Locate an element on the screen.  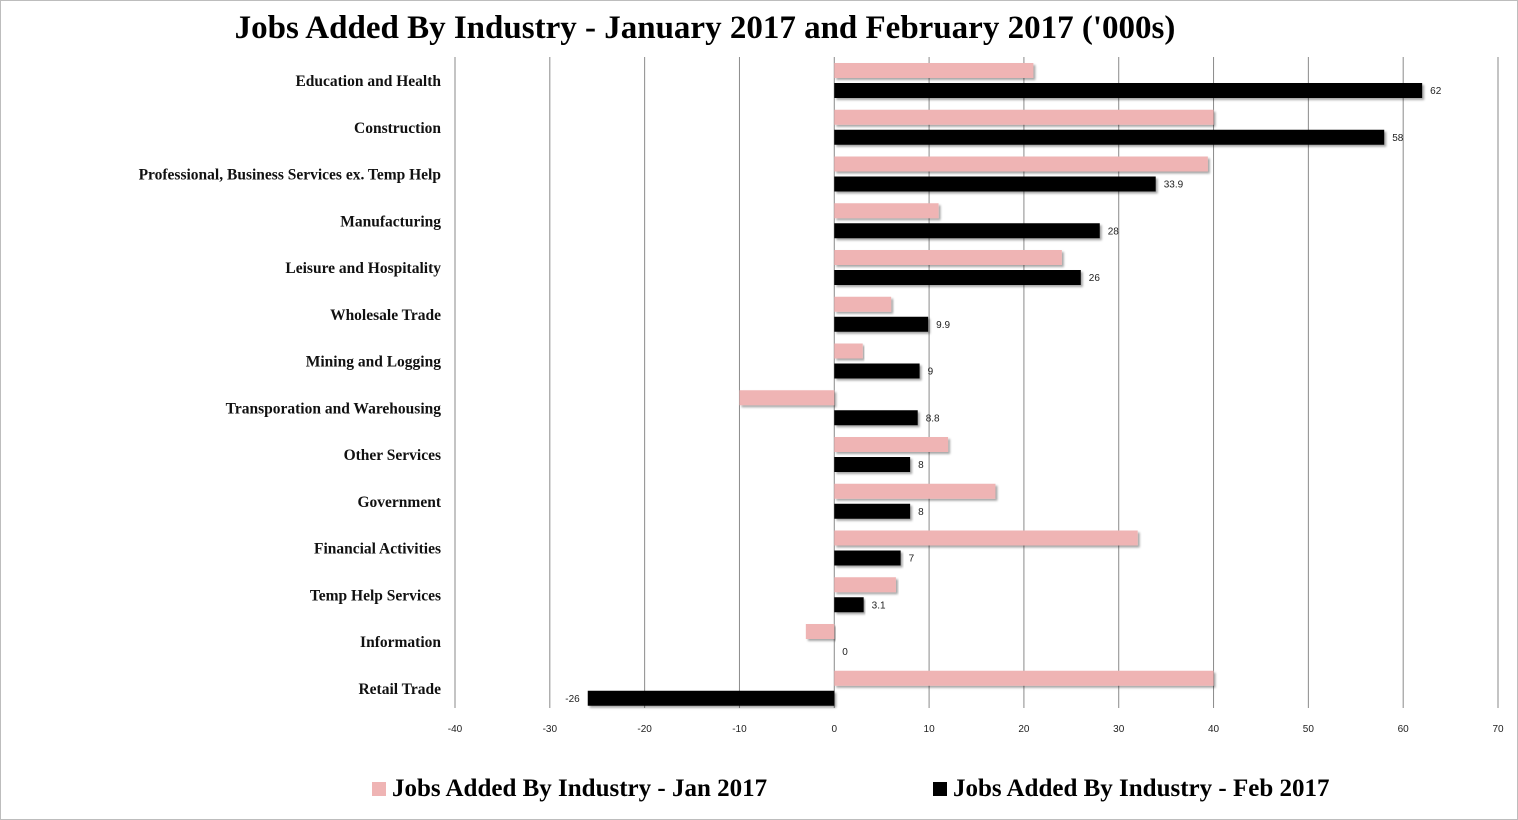
legend-swatch-feb is located at coordinates (940, 789).